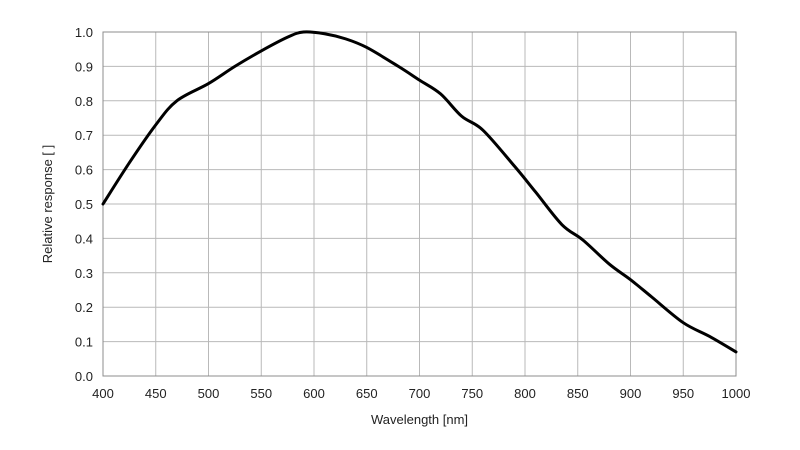 Image resolution: width=800 pixels, height=450 pixels. What do you see at coordinates (736, 393) in the screenshot?
I see `x-tick-label: 1000` at bounding box center [736, 393].